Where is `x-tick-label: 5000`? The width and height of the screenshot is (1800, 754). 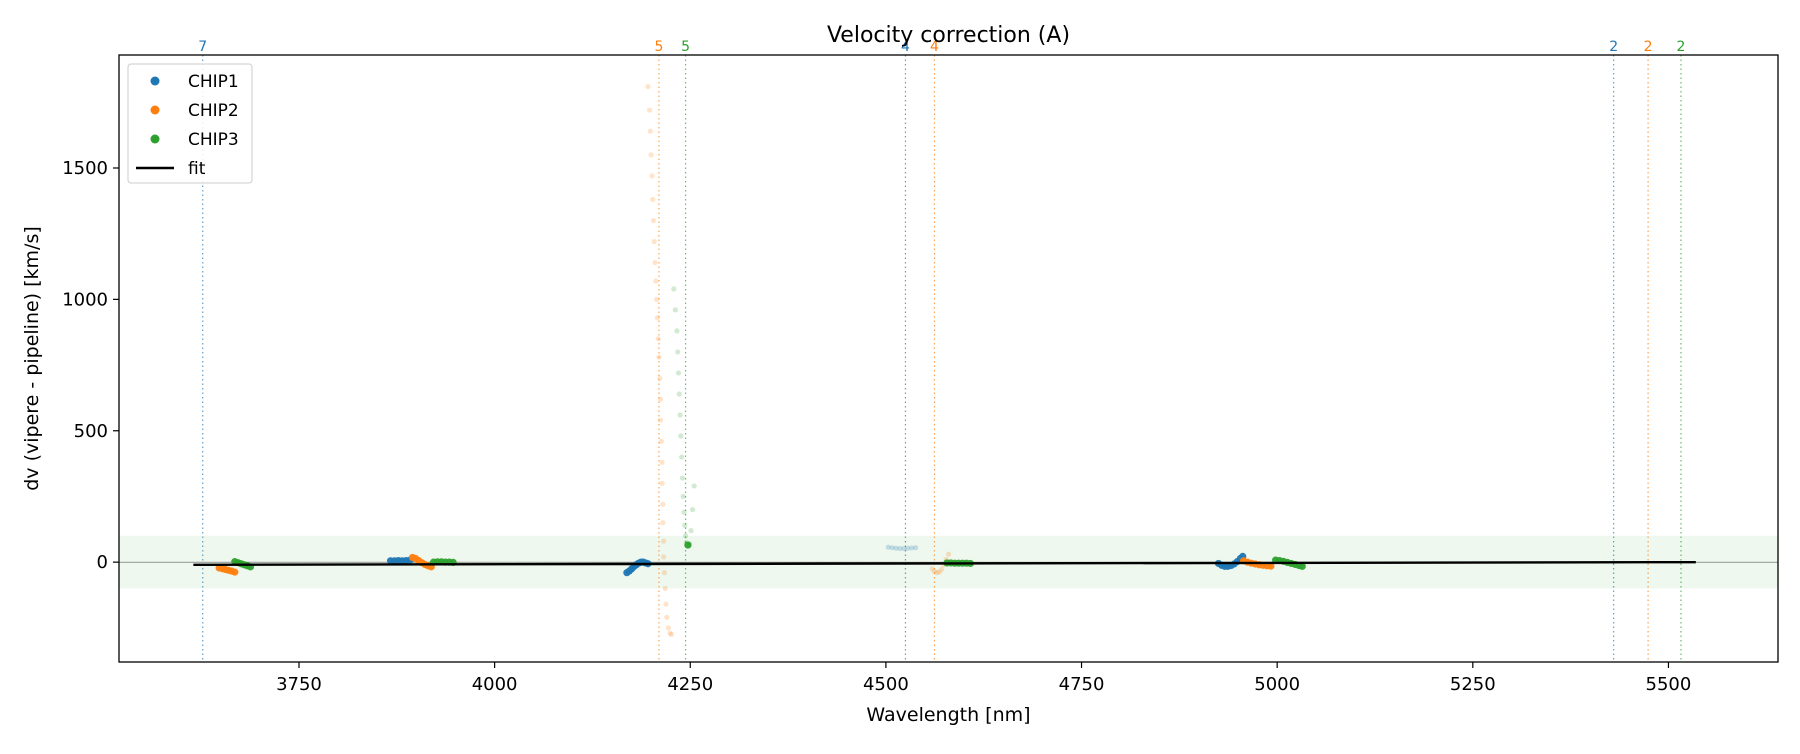 x-tick-label: 5000 is located at coordinates (1277, 684).